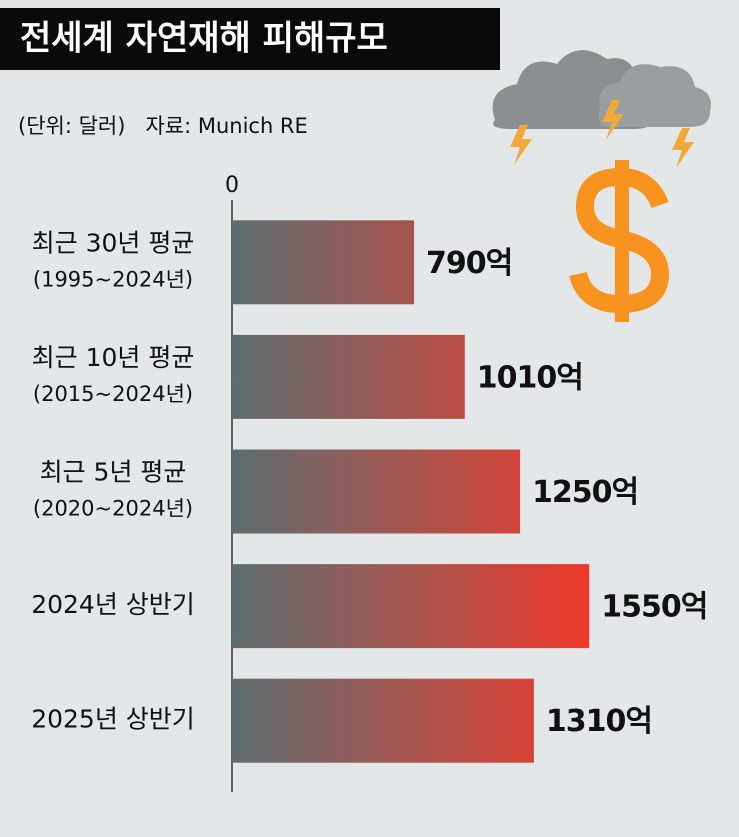 The width and height of the screenshot is (739, 837). I want to click on value-label: 1010억, so click(530, 377).